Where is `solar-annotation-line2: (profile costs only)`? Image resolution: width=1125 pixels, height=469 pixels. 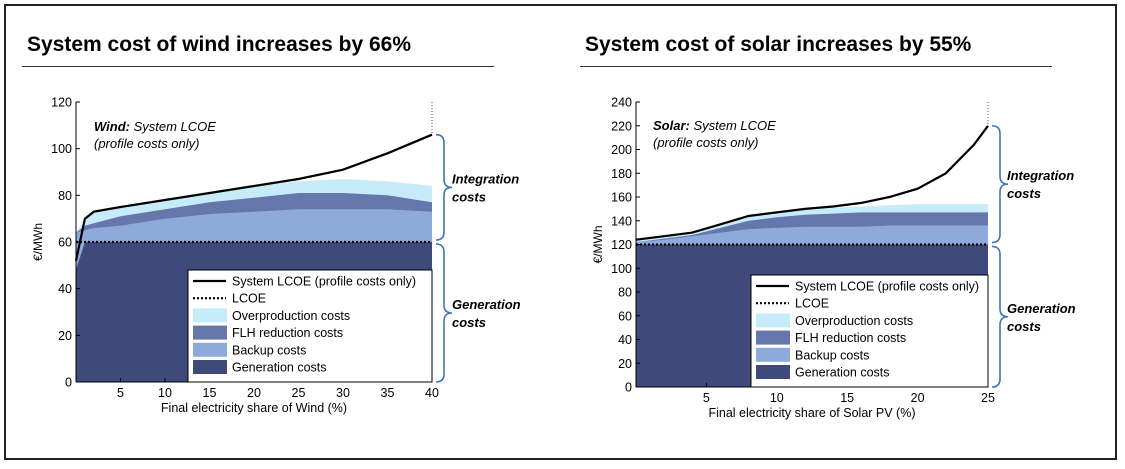
solar-annotation-line2: (profile costs only) is located at coordinates (705, 142).